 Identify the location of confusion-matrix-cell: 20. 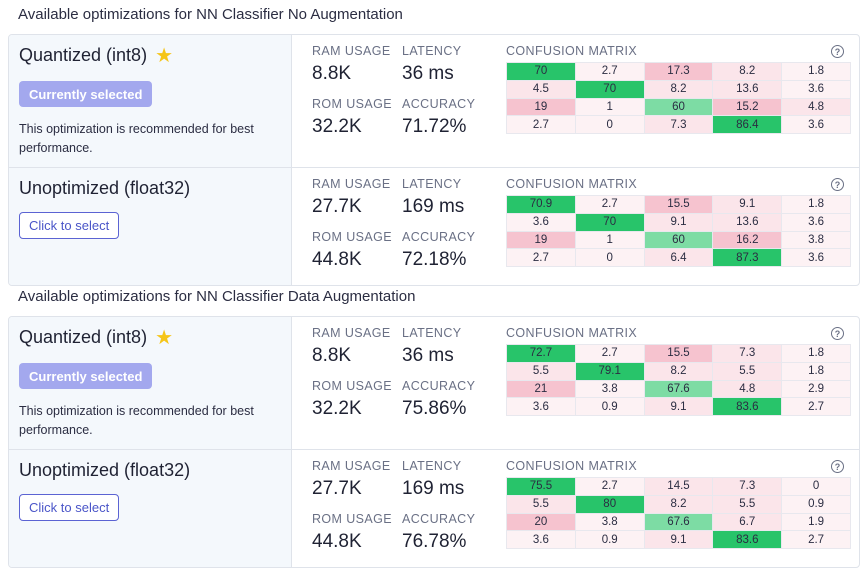
(541, 522).